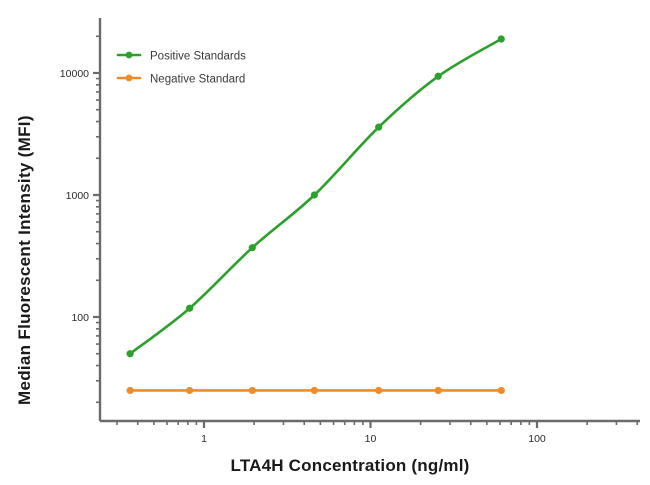 This screenshot has height=485, width=650. What do you see at coordinates (197, 80) in the screenshot?
I see `legend-item-label: Negative Standard` at bounding box center [197, 80].